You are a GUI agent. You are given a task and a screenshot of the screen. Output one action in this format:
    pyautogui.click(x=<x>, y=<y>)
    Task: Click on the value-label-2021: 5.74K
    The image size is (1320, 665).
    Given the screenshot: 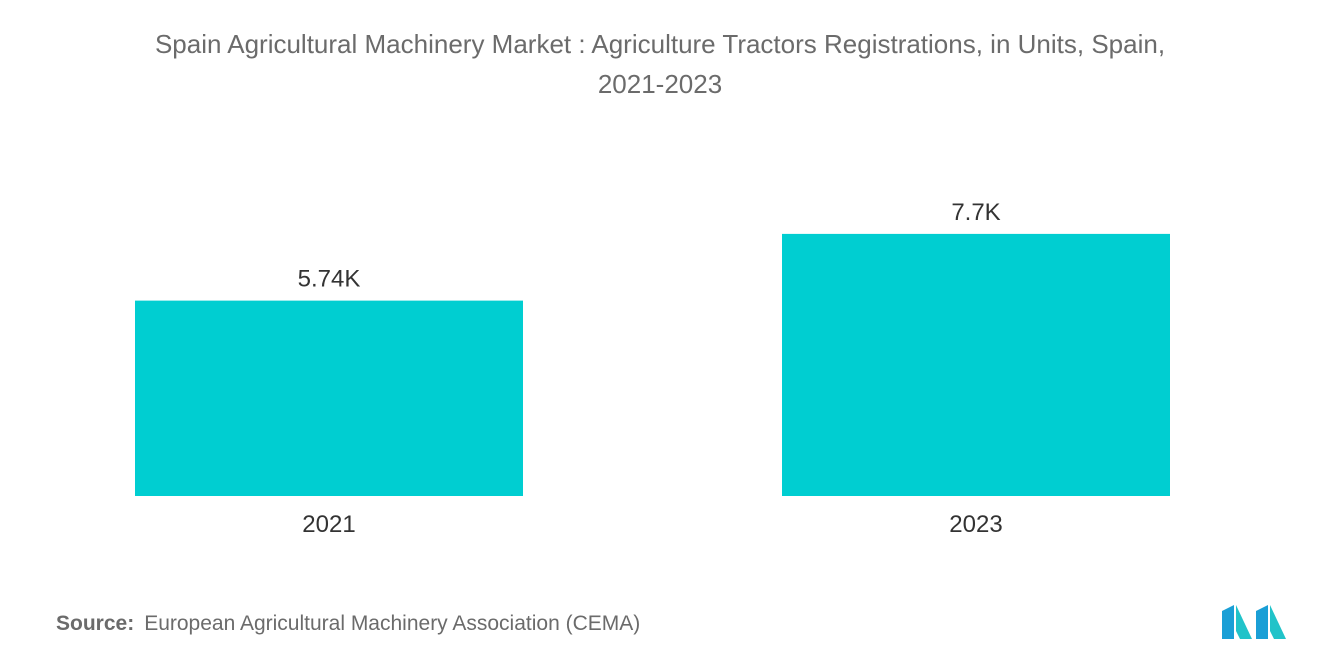 What is the action you would take?
    pyautogui.click(x=329, y=279)
    